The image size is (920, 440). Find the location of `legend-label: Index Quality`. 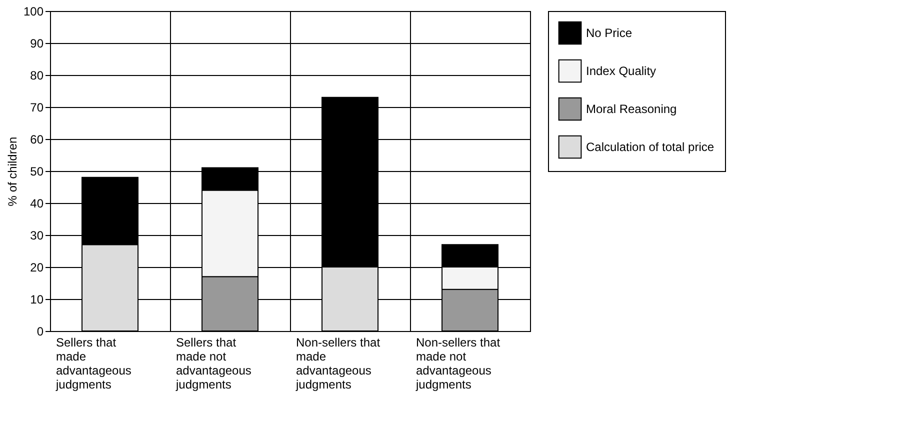

legend-label: Index Quality is located at coordinates (621, 71).